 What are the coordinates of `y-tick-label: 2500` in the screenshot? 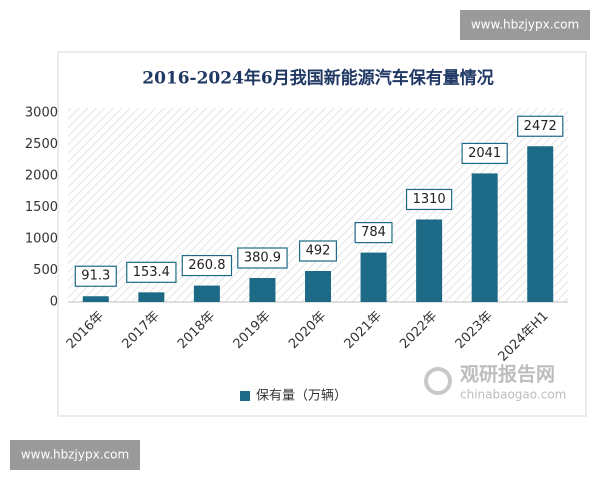 It's located at (41, 144).